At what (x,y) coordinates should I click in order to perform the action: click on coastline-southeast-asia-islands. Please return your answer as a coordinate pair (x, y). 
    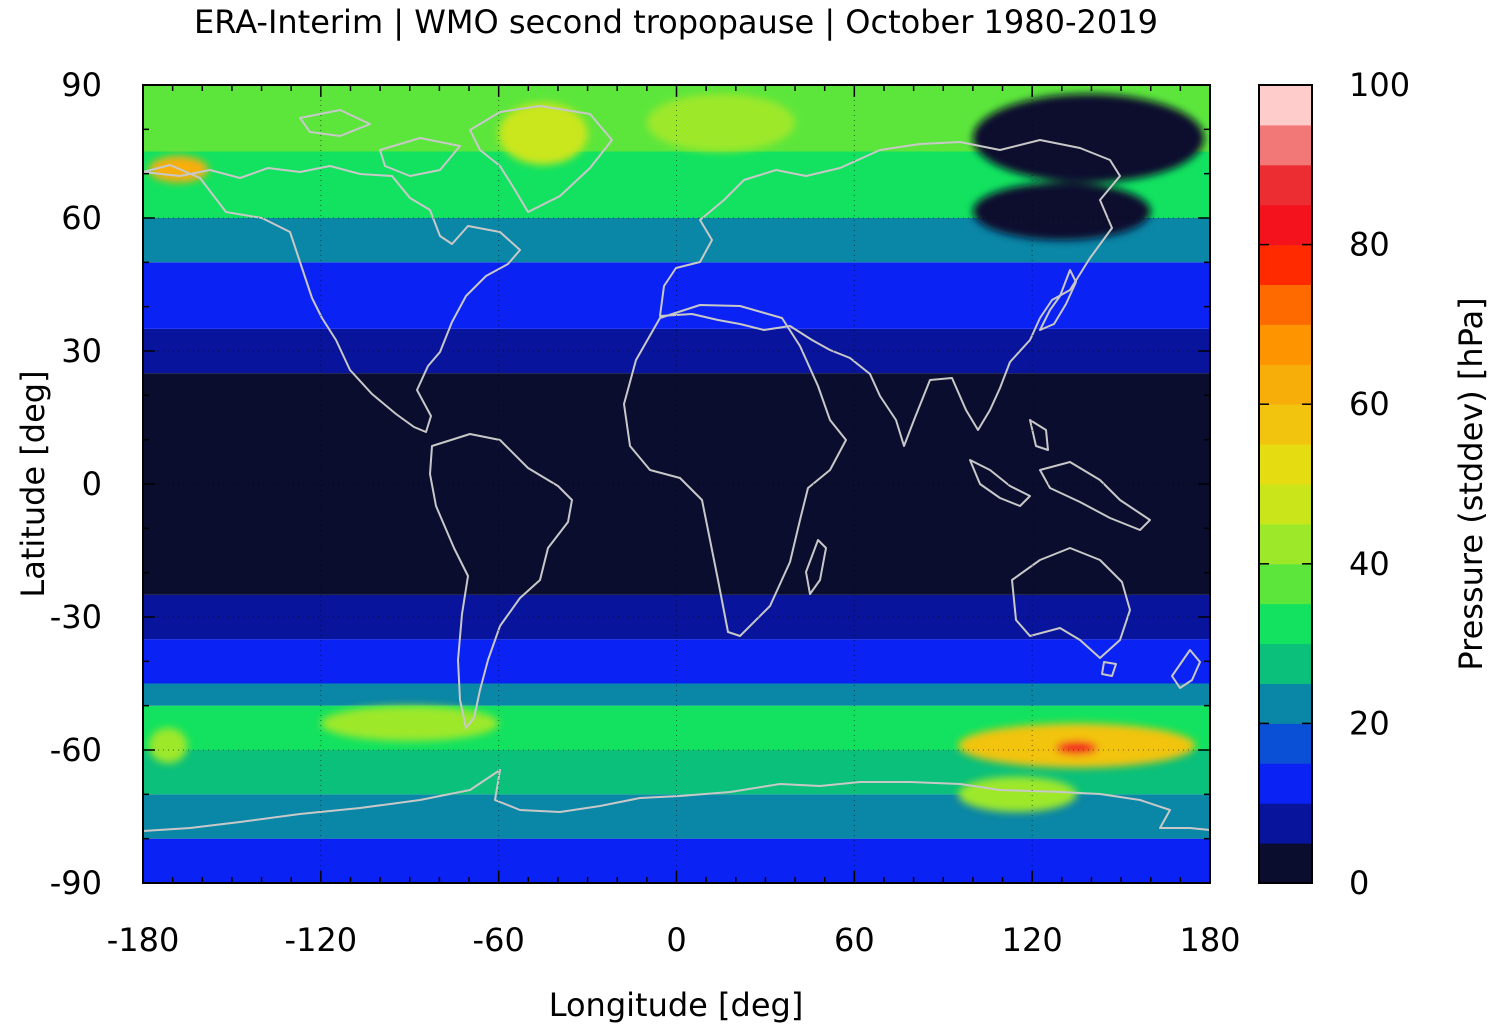
    Looking at the image, I should click on (1060, 475).